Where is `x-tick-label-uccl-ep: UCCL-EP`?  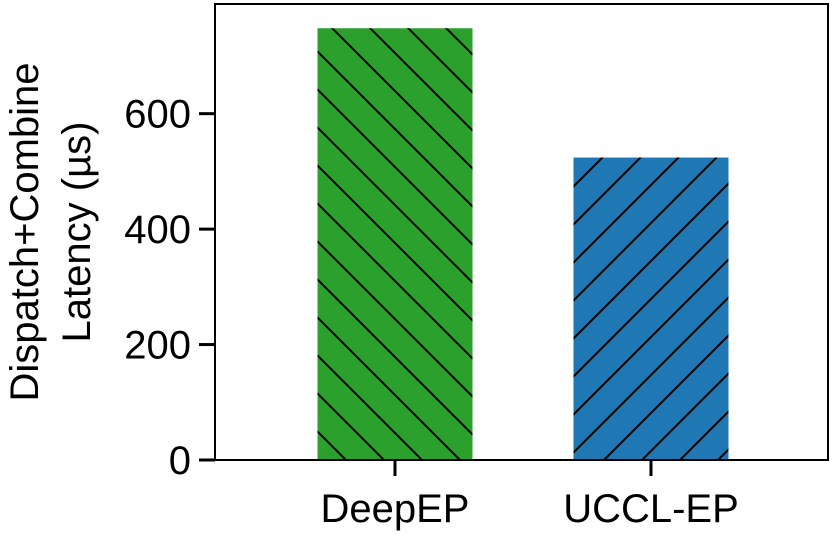 x-tick-label-uccl-ep: UCCL-EP is located at coordinates (651, 509).